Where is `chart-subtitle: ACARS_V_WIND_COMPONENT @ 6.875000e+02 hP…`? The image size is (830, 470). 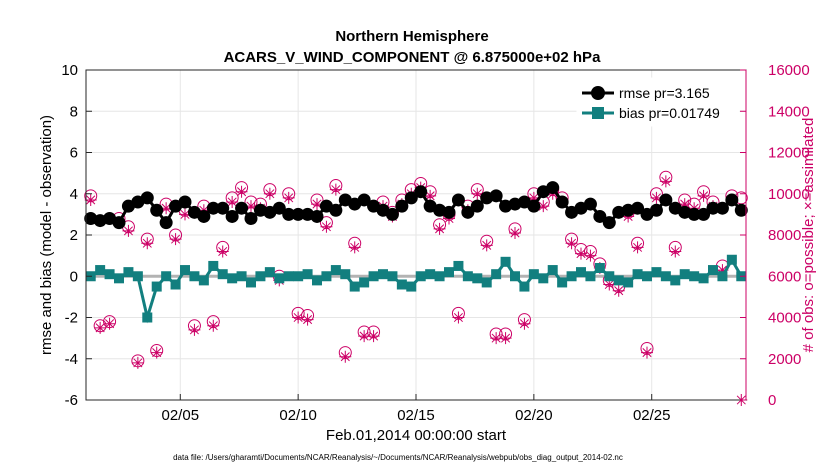 chart-subtitle: ACARS_V_WIND_COMPONENT @ 6.875000e+02 hP… is located at coordinates (413, 57).